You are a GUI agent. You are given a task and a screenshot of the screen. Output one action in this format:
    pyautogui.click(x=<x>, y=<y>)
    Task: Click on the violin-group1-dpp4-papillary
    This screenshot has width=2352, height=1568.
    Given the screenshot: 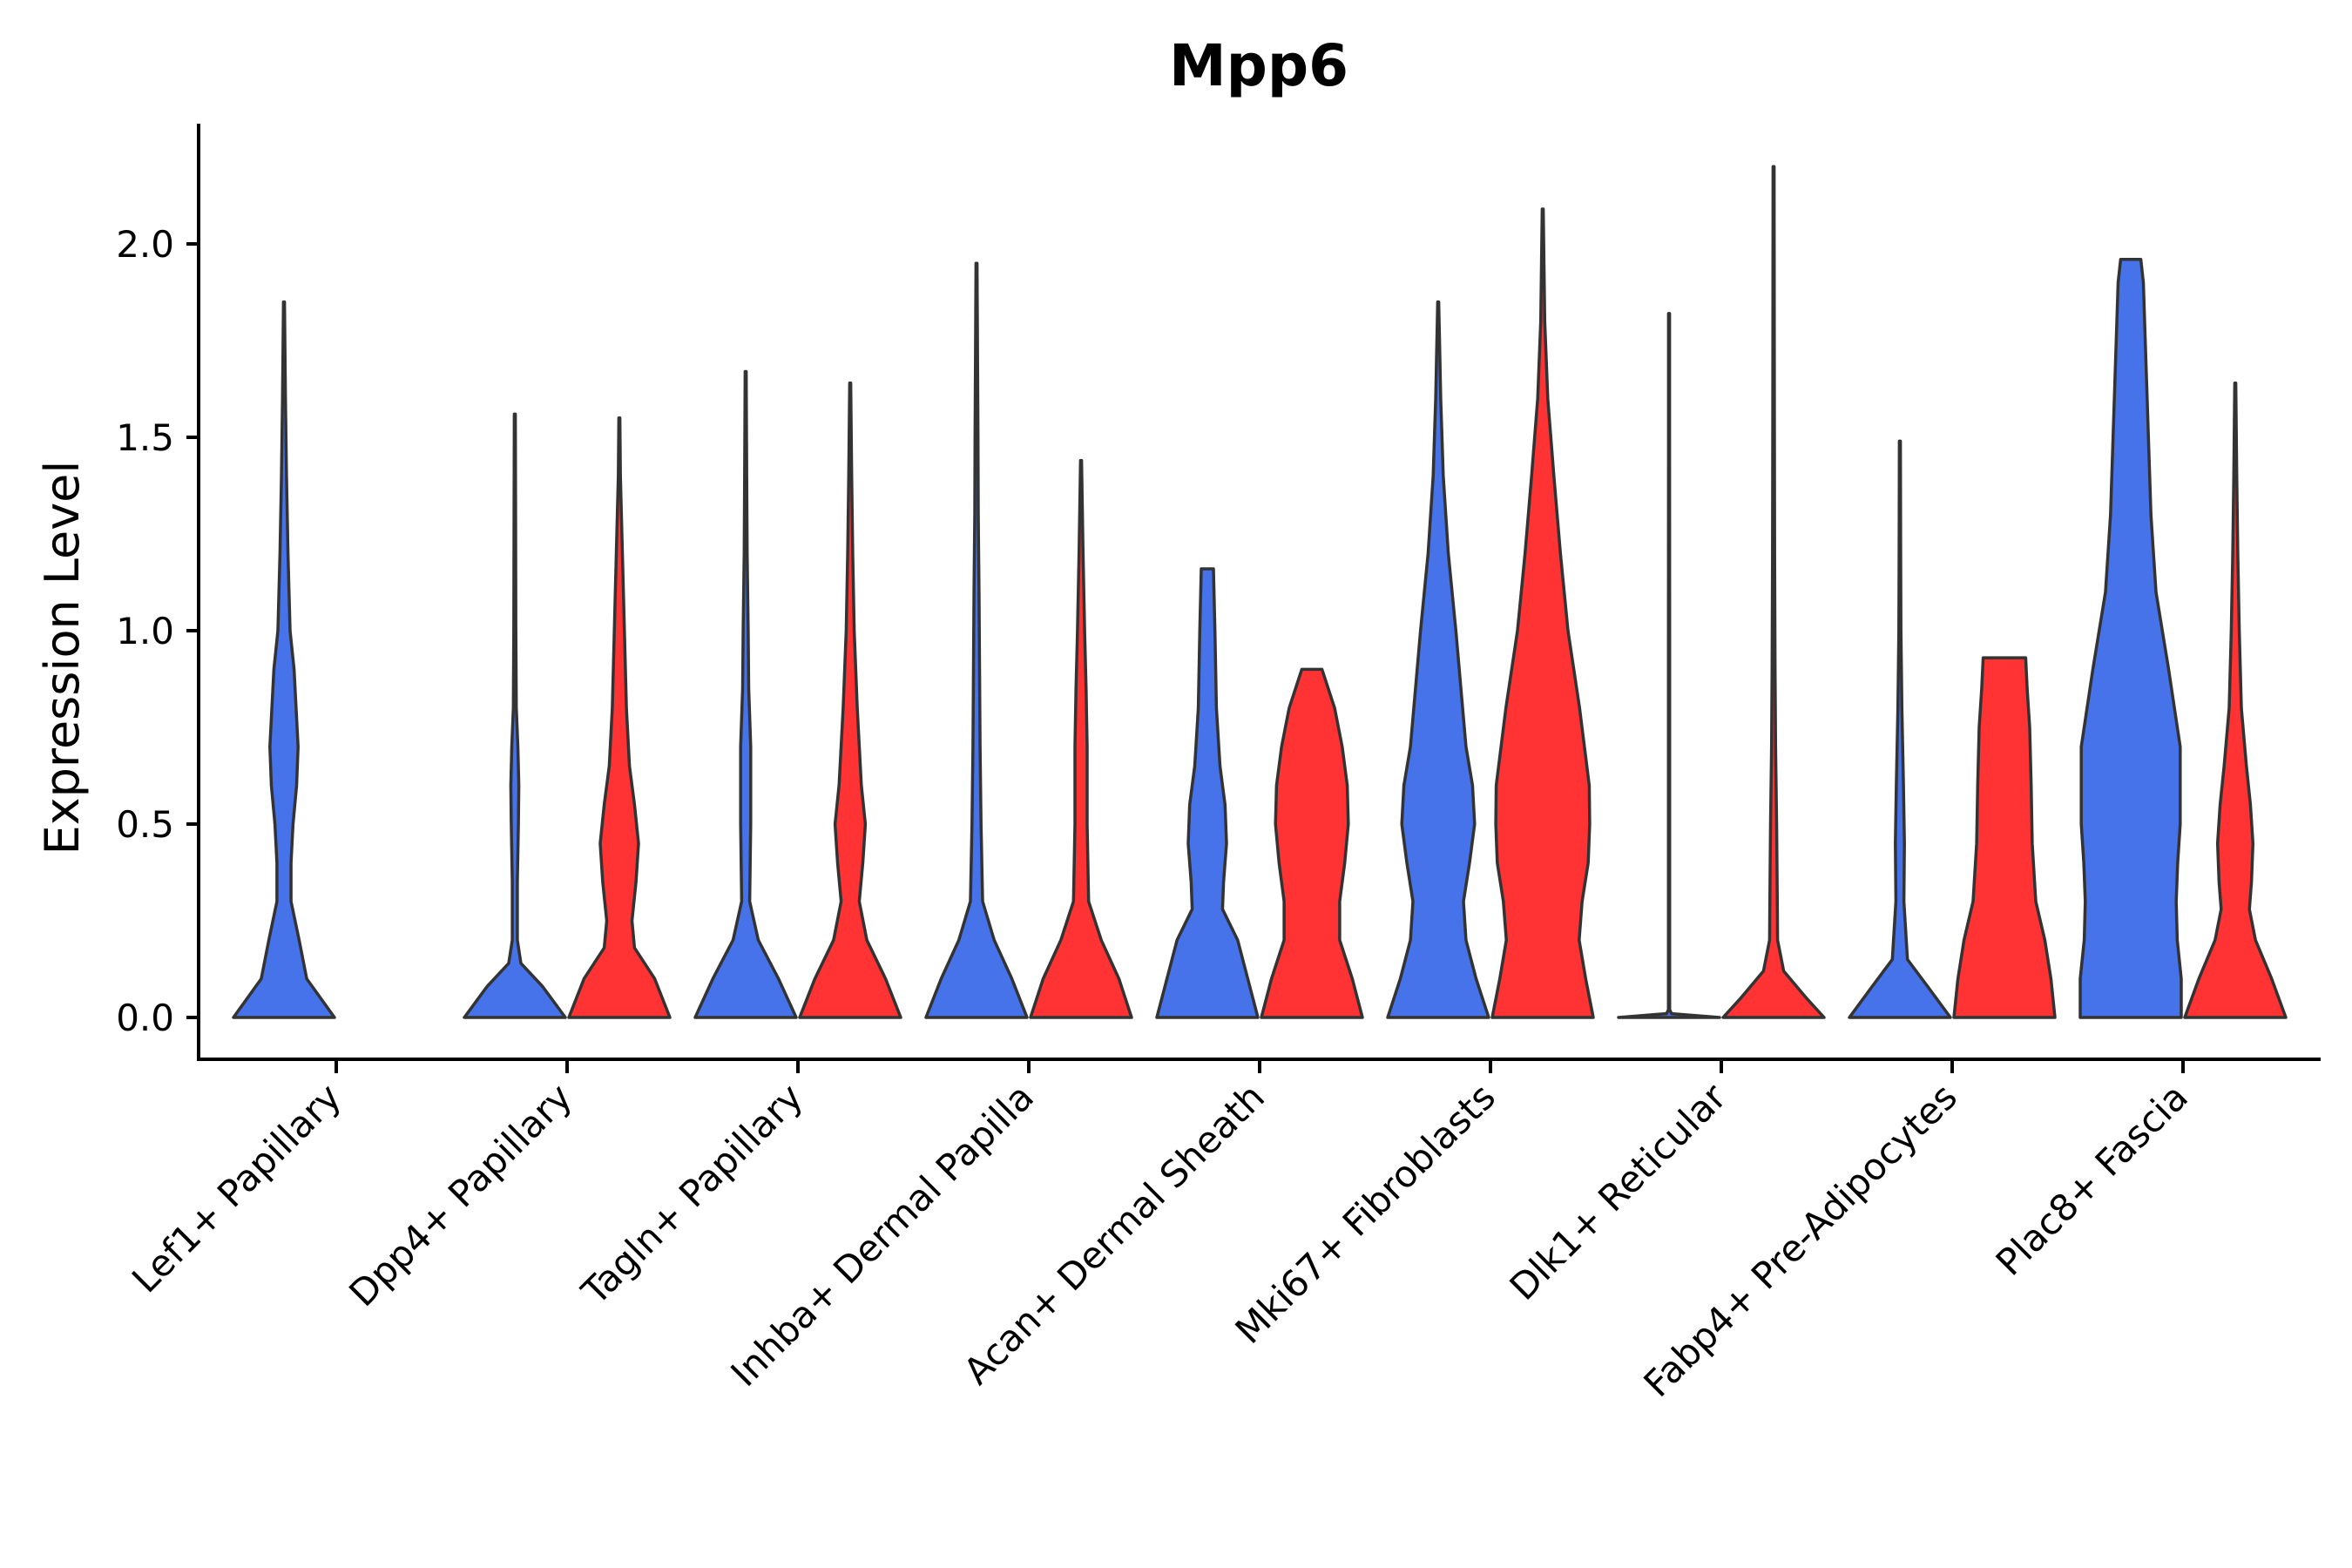 What is the action you would take?
    pyautogui.click(x=515, y=716)
    